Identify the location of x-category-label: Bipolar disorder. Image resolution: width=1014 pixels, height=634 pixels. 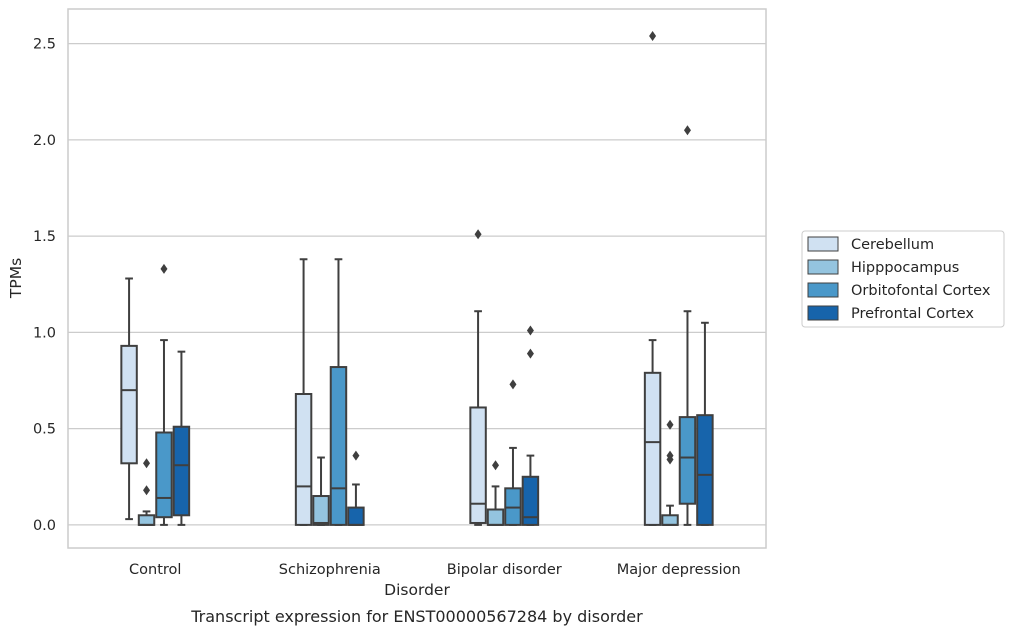
(504, 570).